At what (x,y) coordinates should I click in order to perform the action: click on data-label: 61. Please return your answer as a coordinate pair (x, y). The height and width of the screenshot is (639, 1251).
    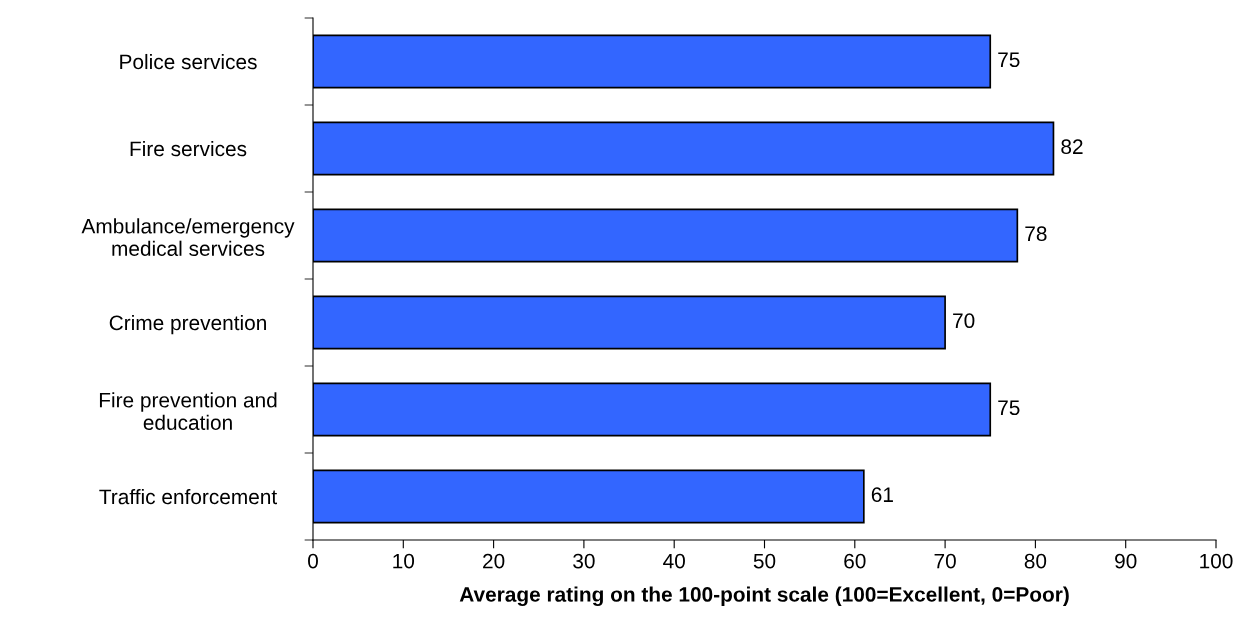
    Looking at the image, I should click on (882, 495).